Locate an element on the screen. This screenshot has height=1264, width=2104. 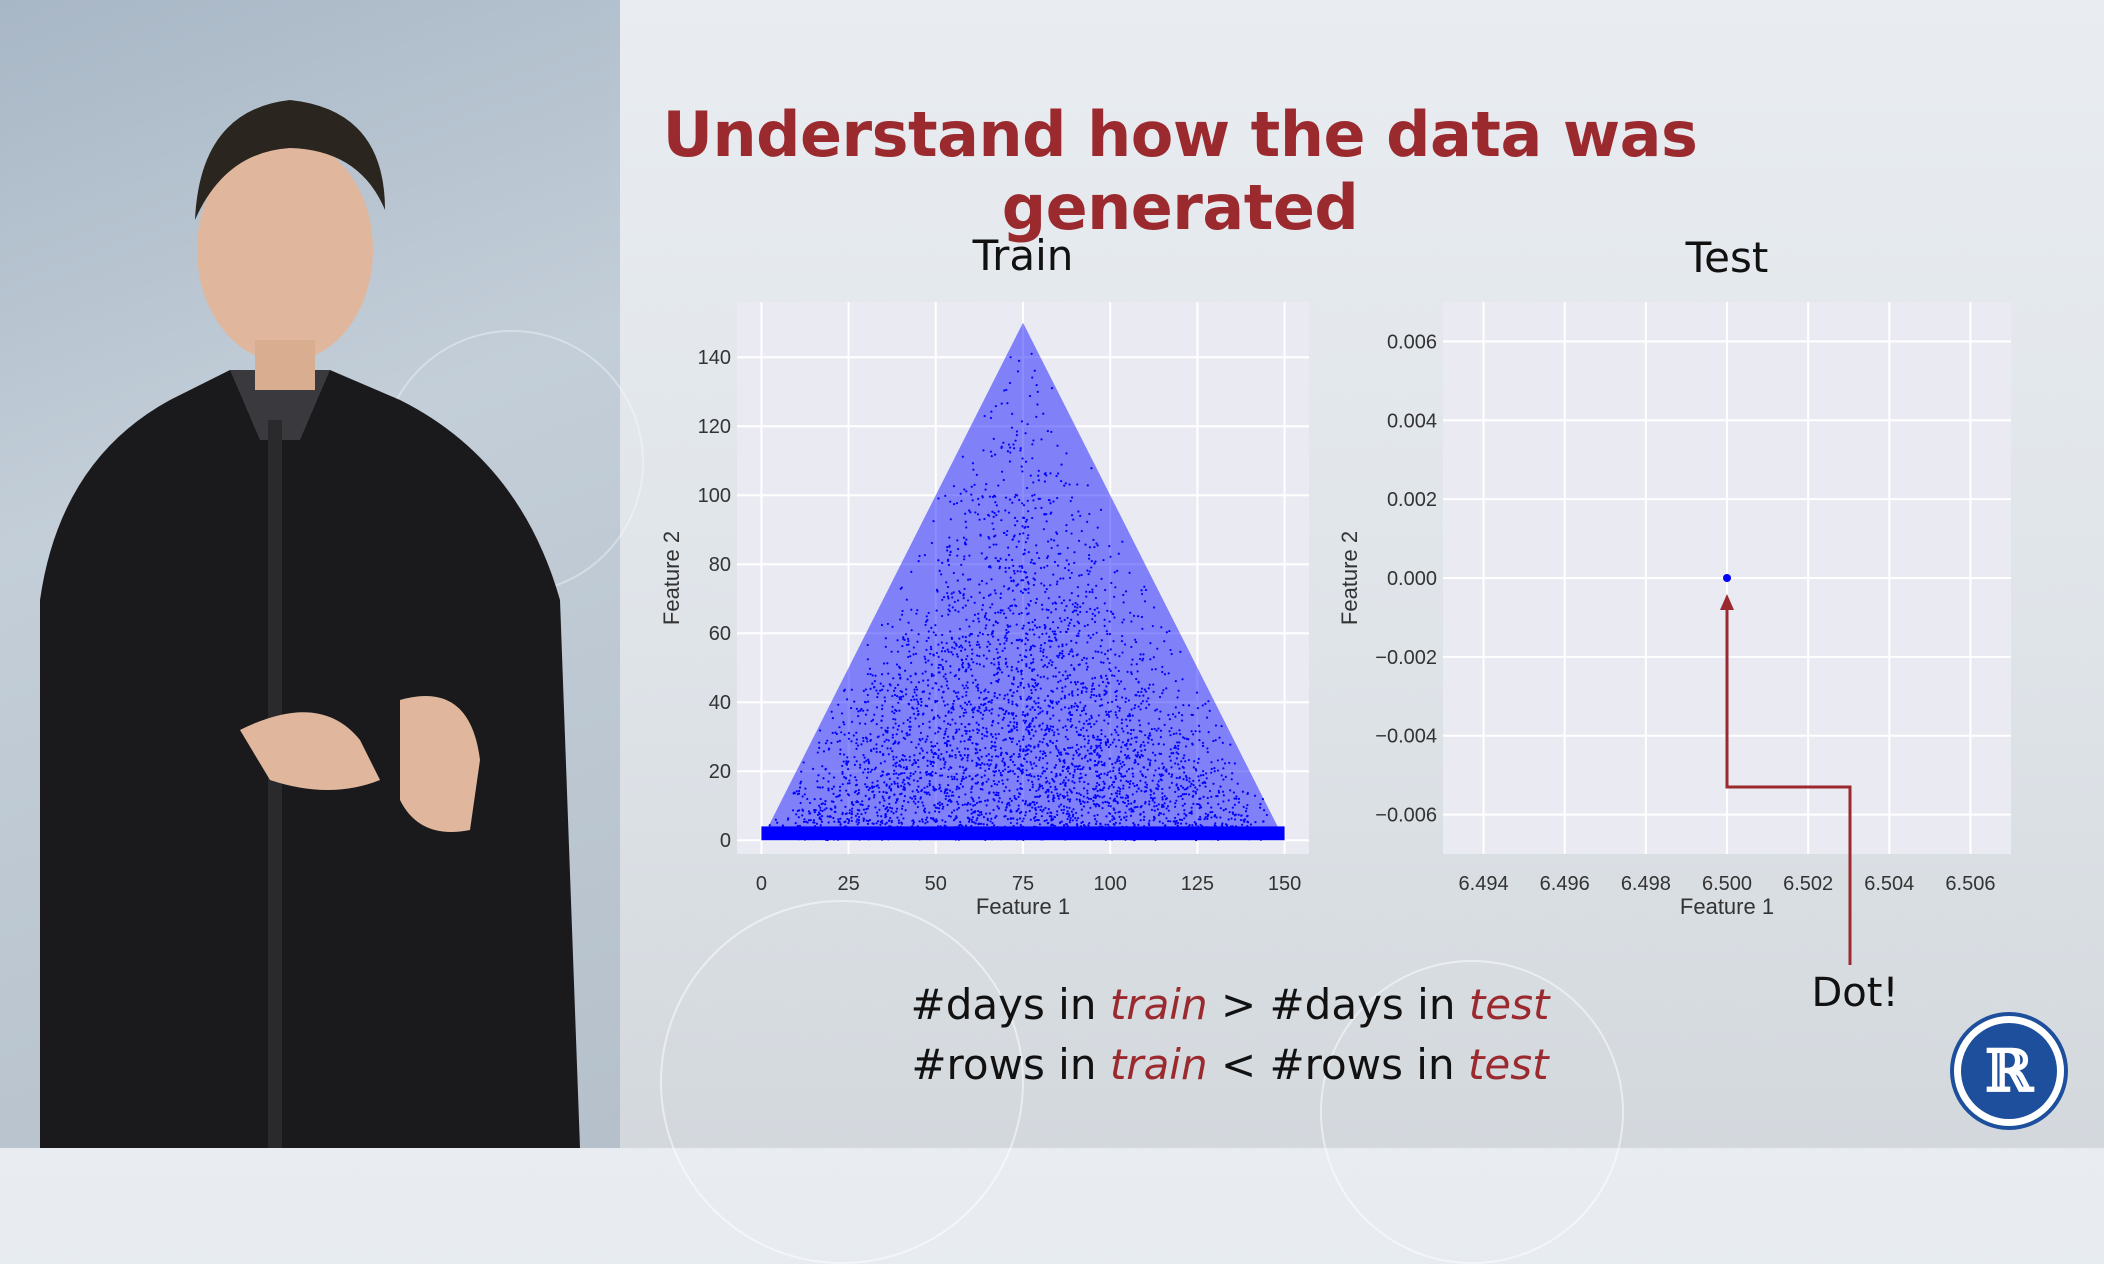
annotation-arrowhead is located at coordinates (1727, 602).